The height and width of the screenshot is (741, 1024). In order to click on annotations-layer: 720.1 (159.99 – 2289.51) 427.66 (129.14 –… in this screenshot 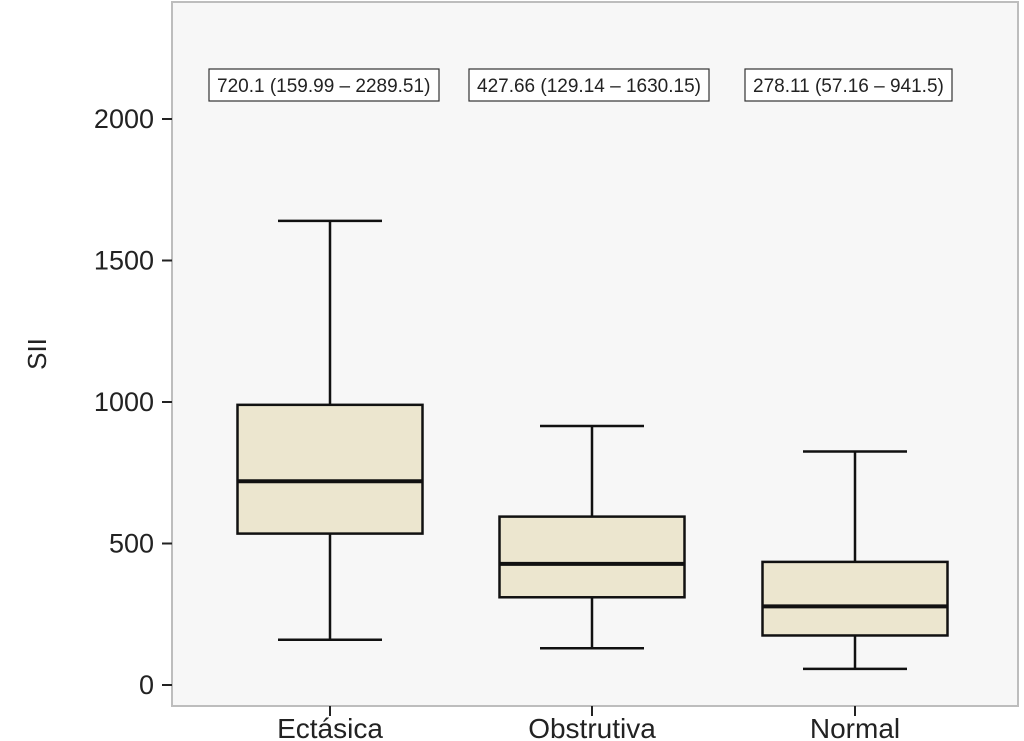, I will do `click(580, 85)`.